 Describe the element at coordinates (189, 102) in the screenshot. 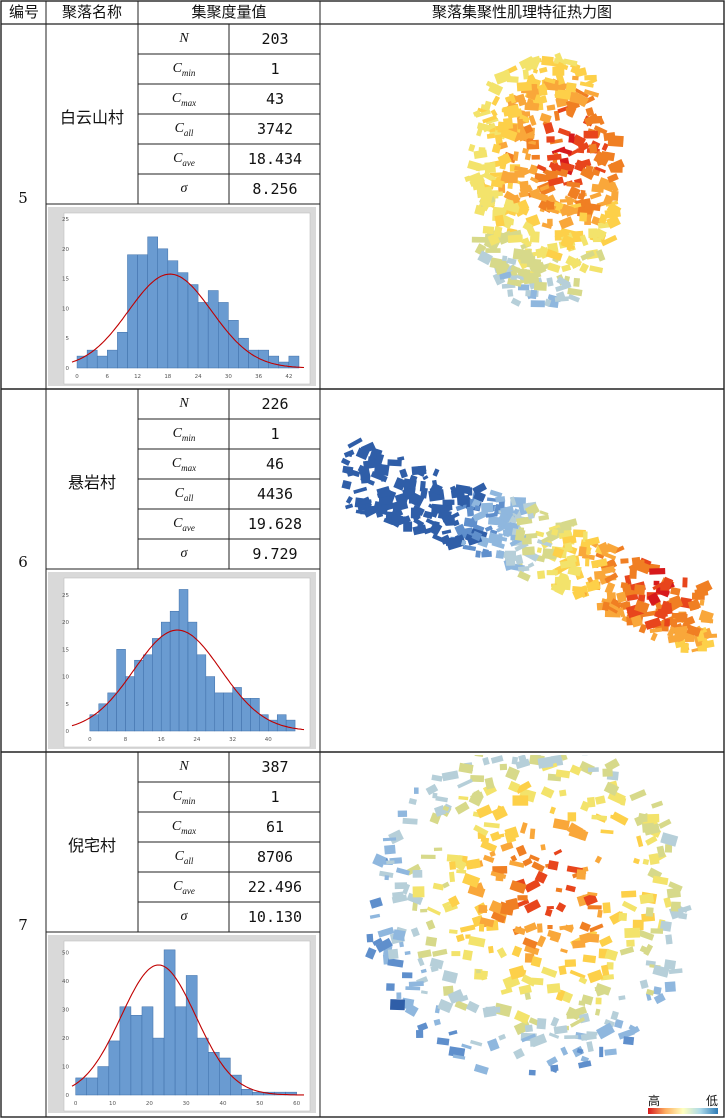

I see `metric-symbol-sub: max` at that location.